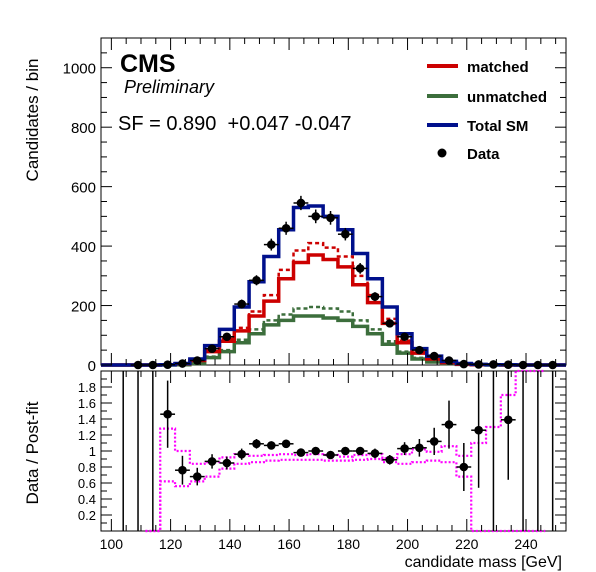 Image resolution: width=596 pixels, height=572 pixels. I want to click on legend-label-total-sm: Total SM, so click(497, 126).